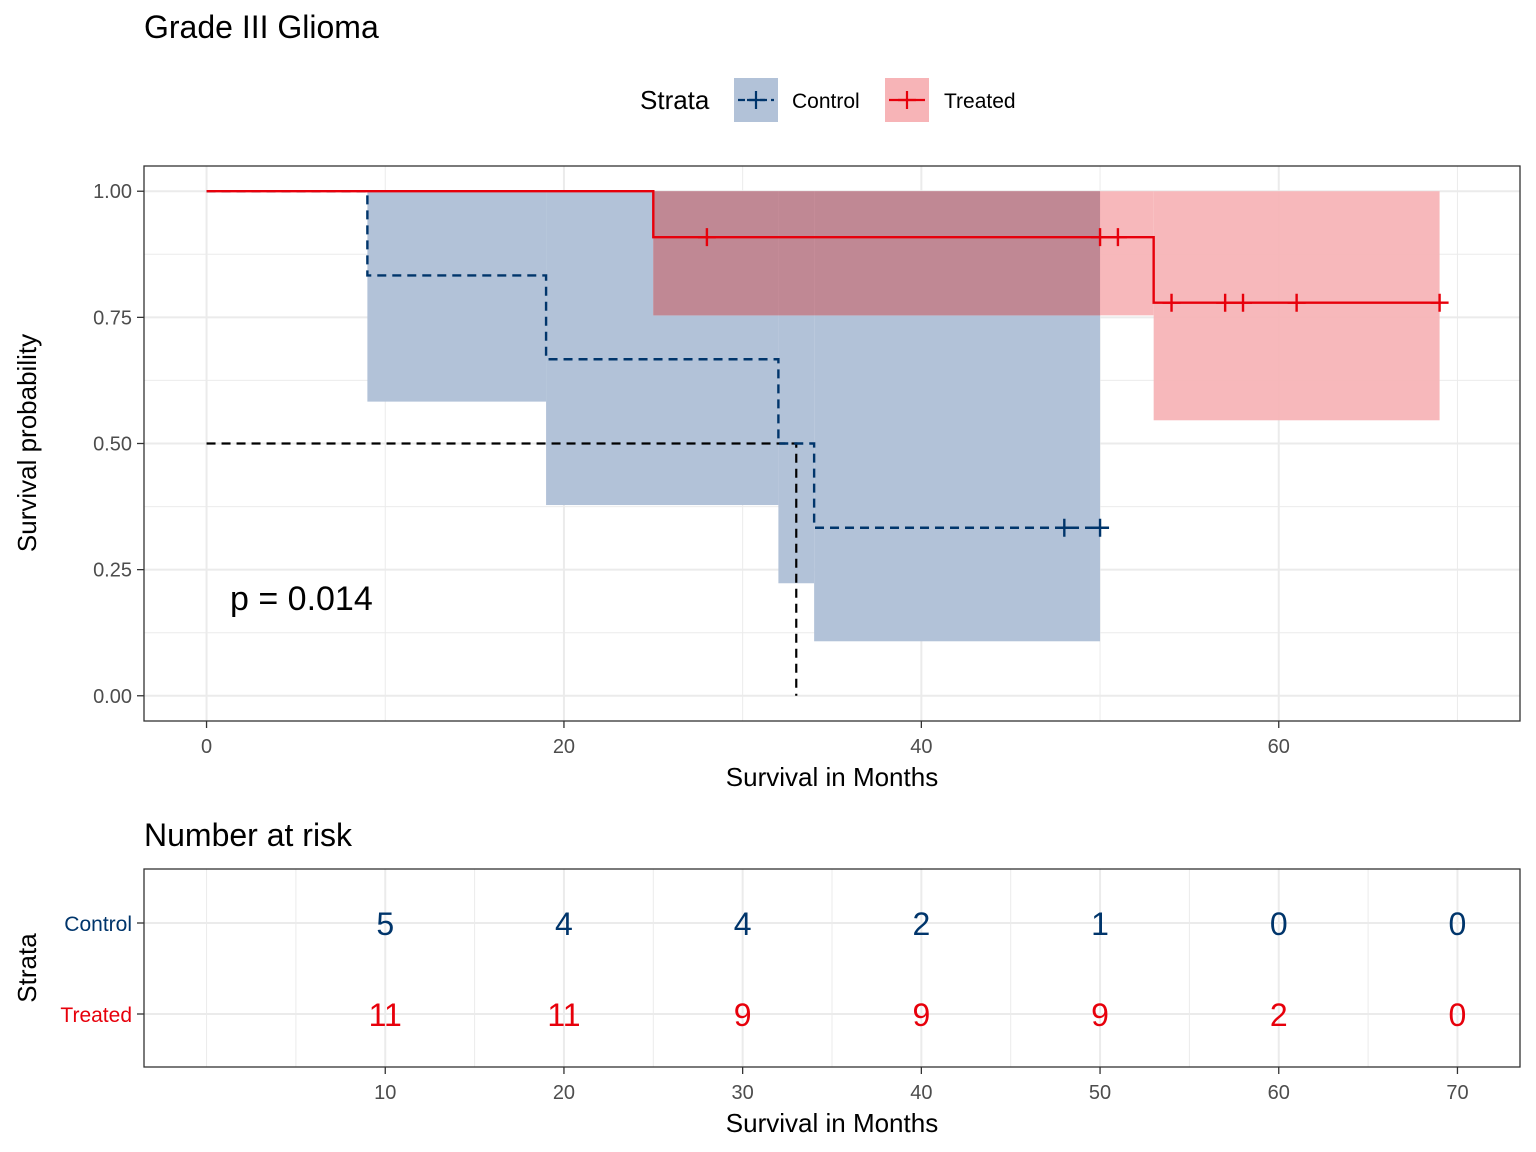  I want to click on legend: Strata Control Treated, so click(828, 100).